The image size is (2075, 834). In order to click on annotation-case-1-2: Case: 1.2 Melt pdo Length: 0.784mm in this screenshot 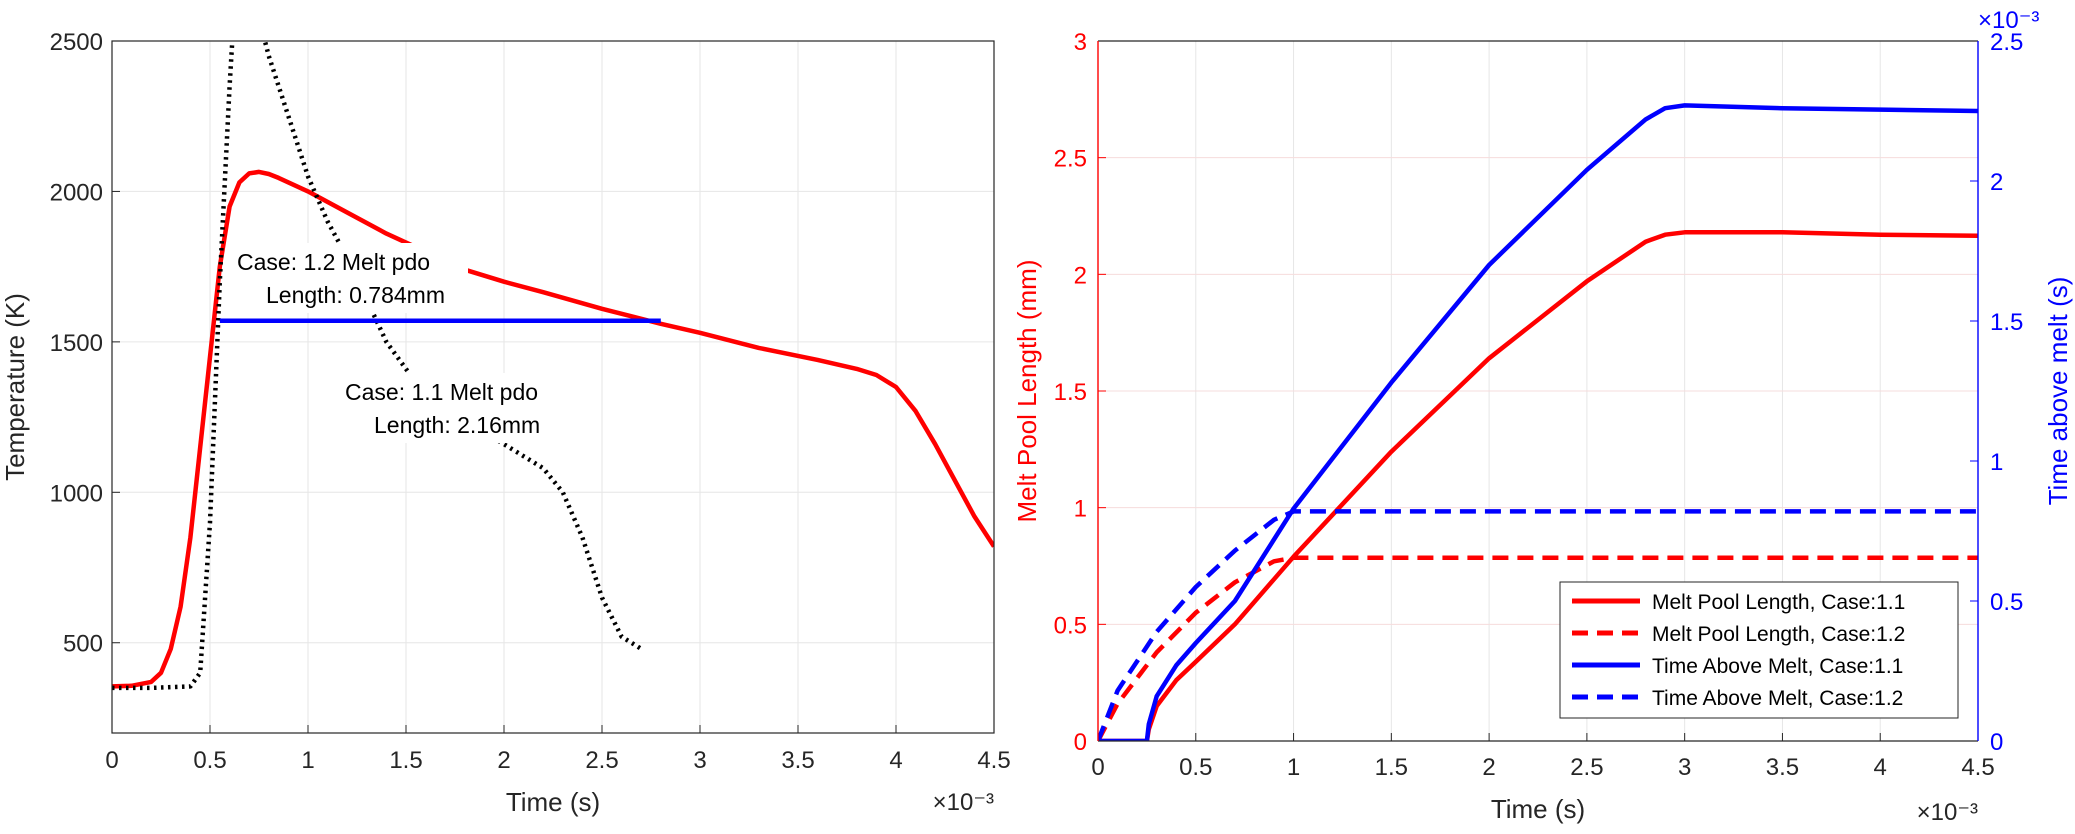, I will do `click(350, 278)`.